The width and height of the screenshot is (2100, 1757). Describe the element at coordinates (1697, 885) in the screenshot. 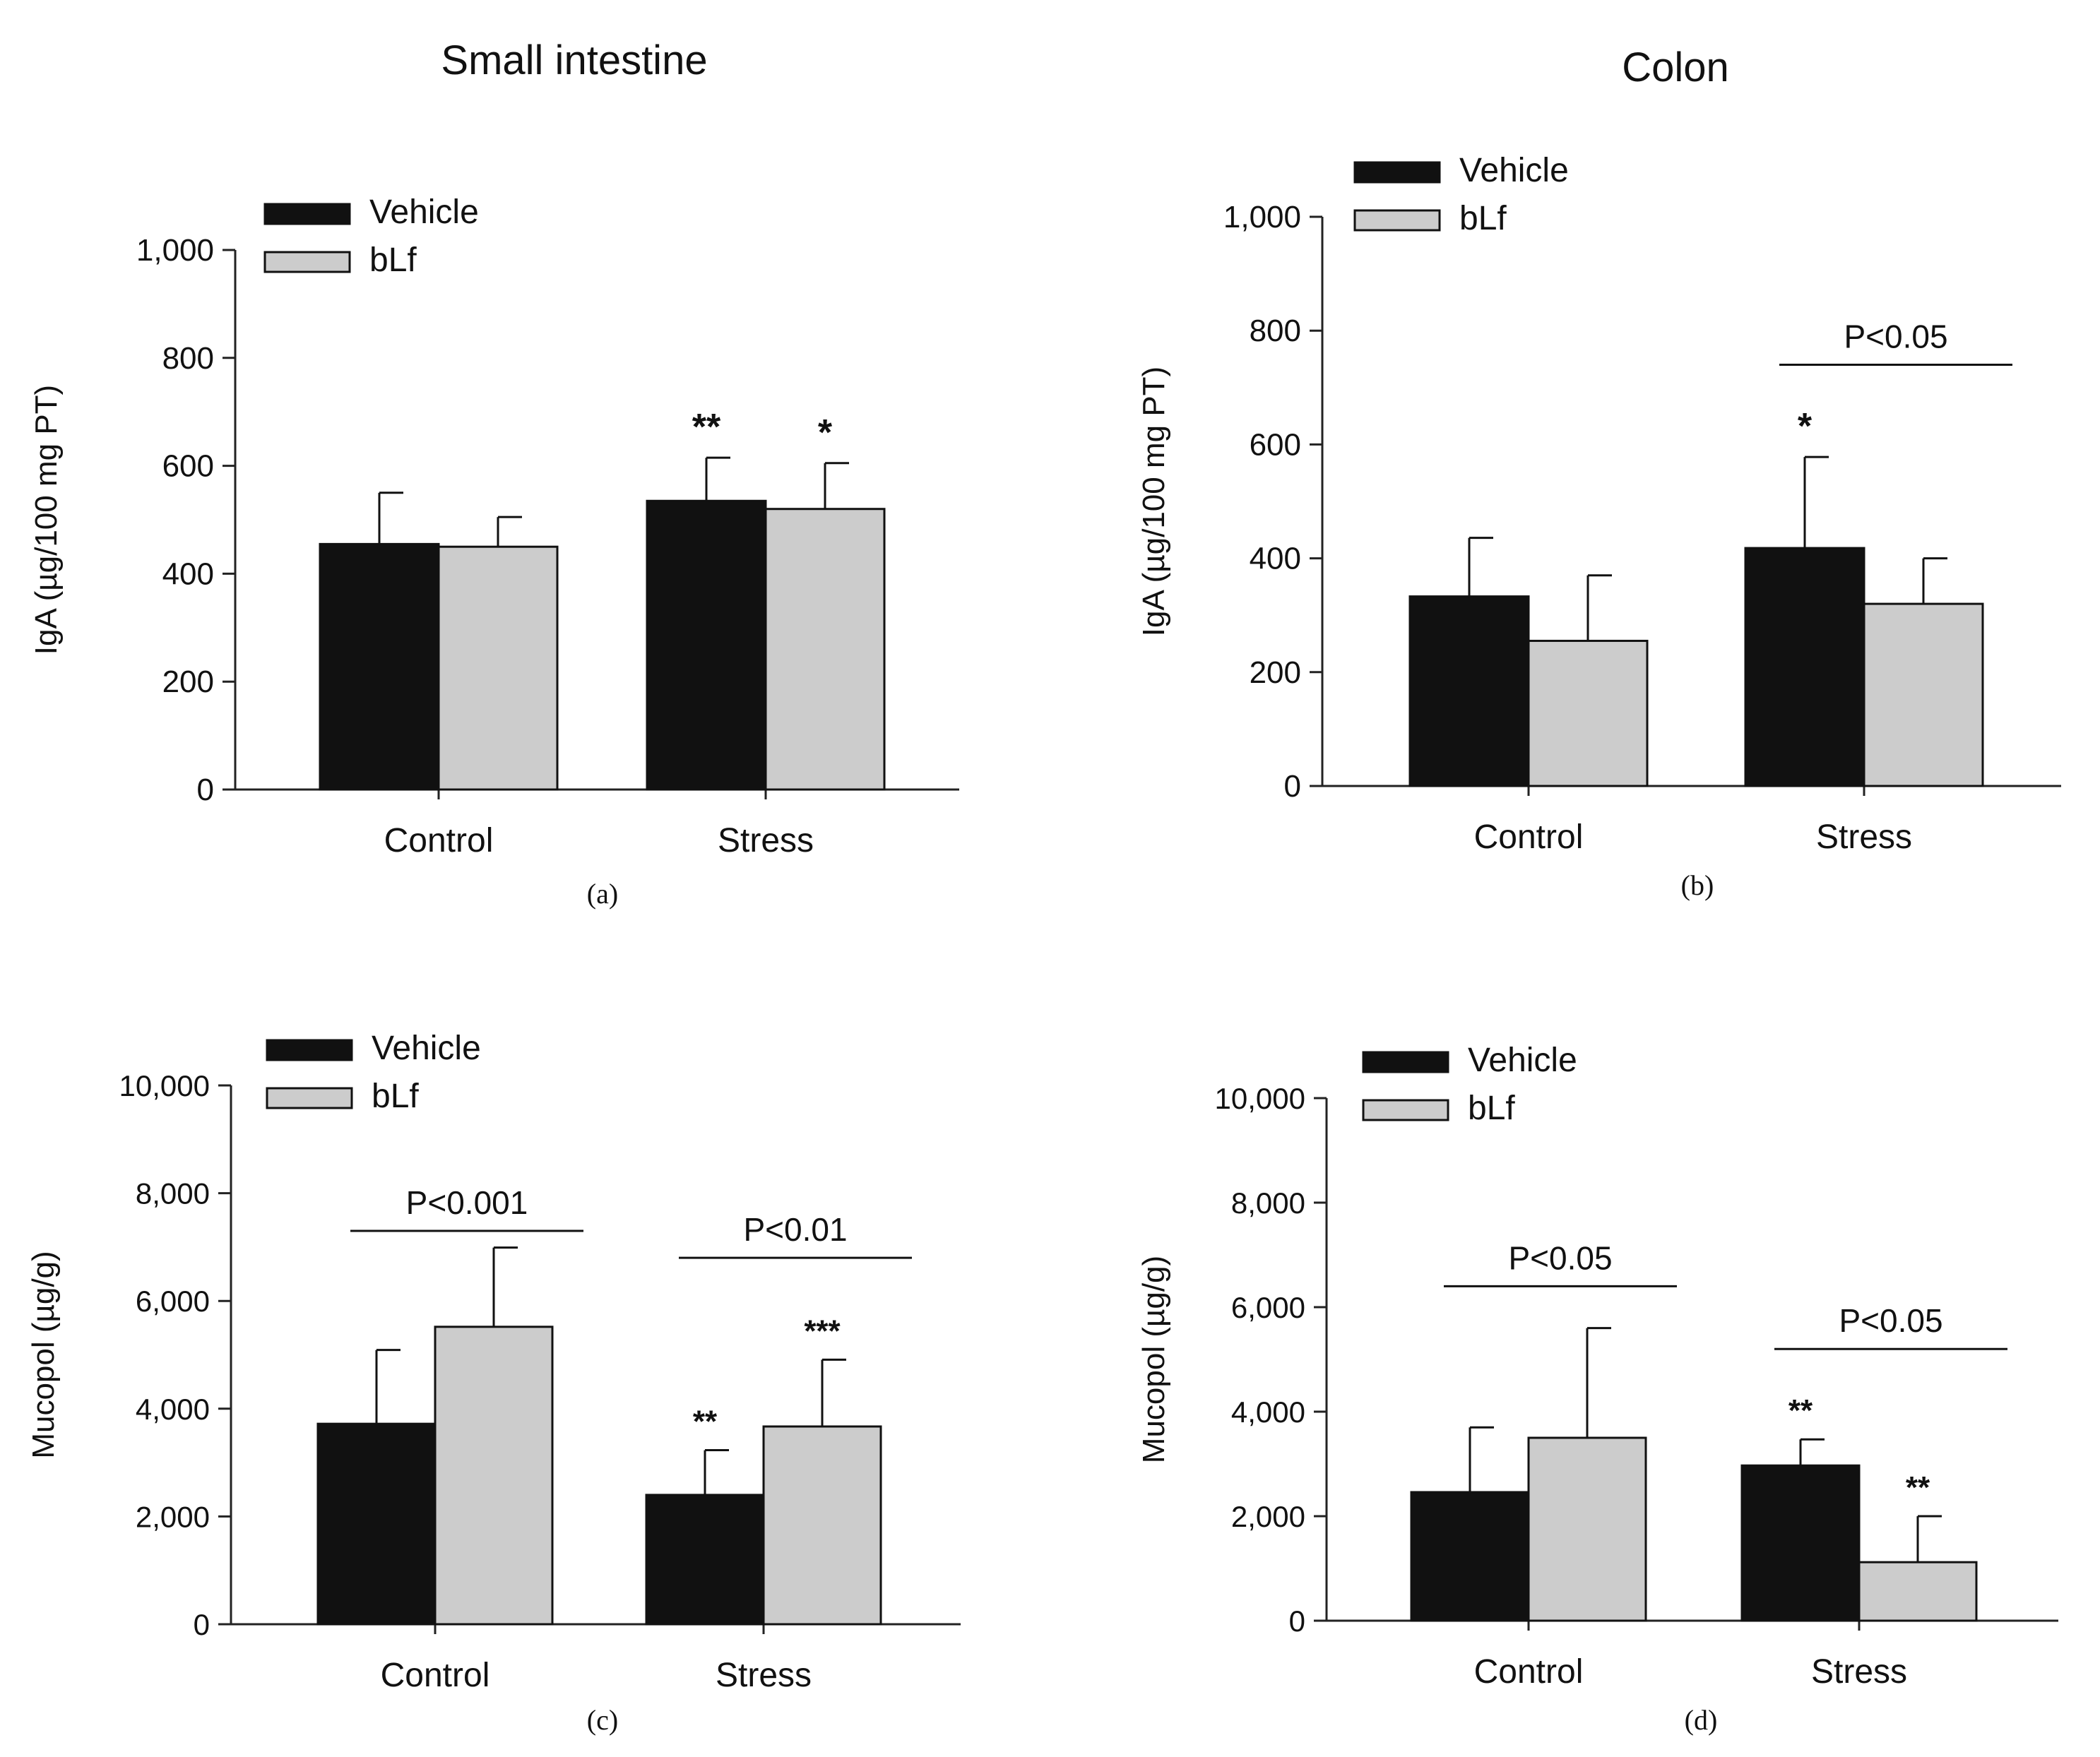

I see `panel-label-b: (b)` at that location.